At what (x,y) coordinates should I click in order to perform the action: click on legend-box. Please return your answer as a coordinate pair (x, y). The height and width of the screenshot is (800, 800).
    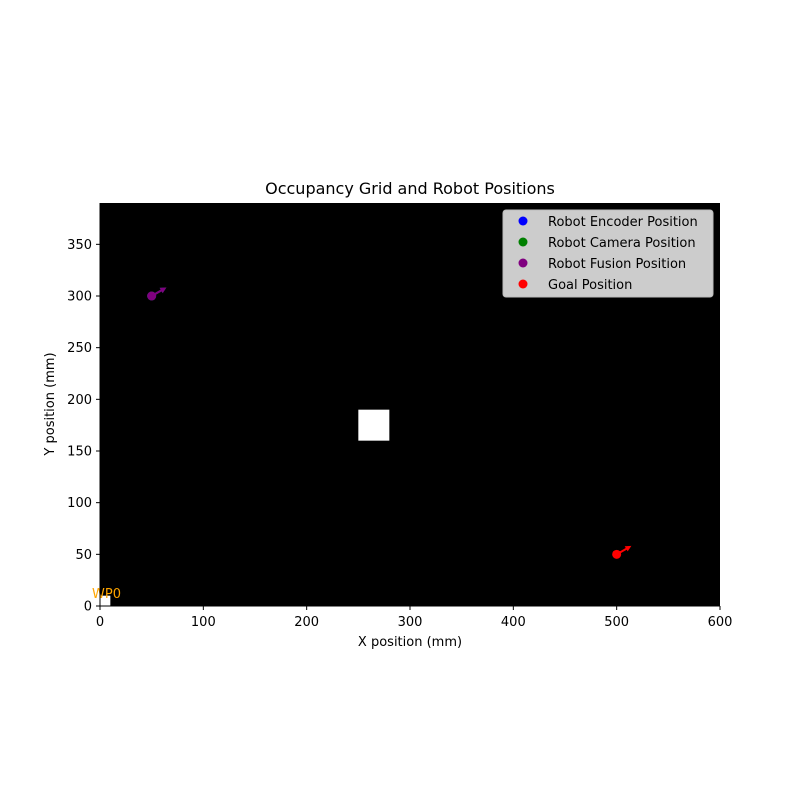
    Looking at the image, I should click on (608, 253).